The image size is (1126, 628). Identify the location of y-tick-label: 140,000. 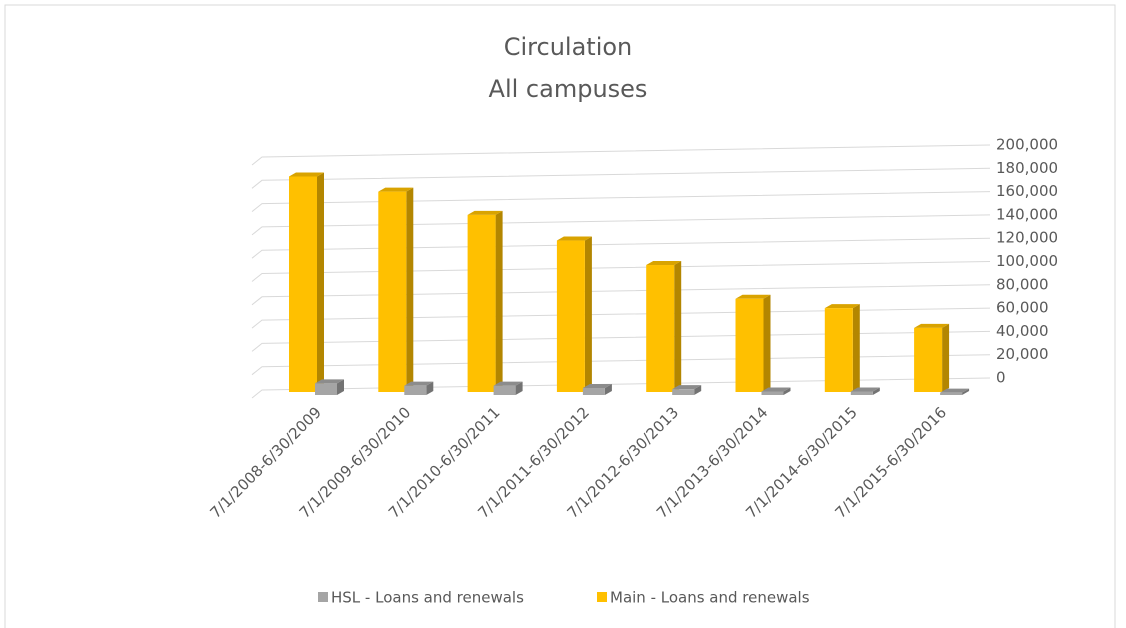
(1027, 214).